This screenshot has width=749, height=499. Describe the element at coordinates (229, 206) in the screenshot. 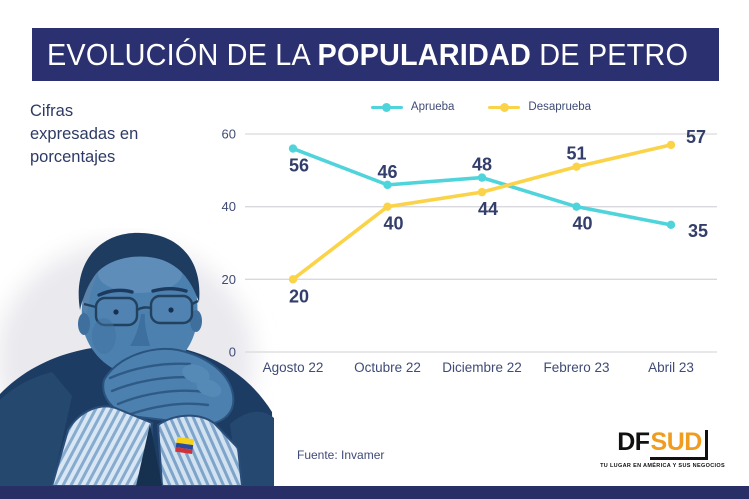

I see `y-tick-label: 40` at that location.